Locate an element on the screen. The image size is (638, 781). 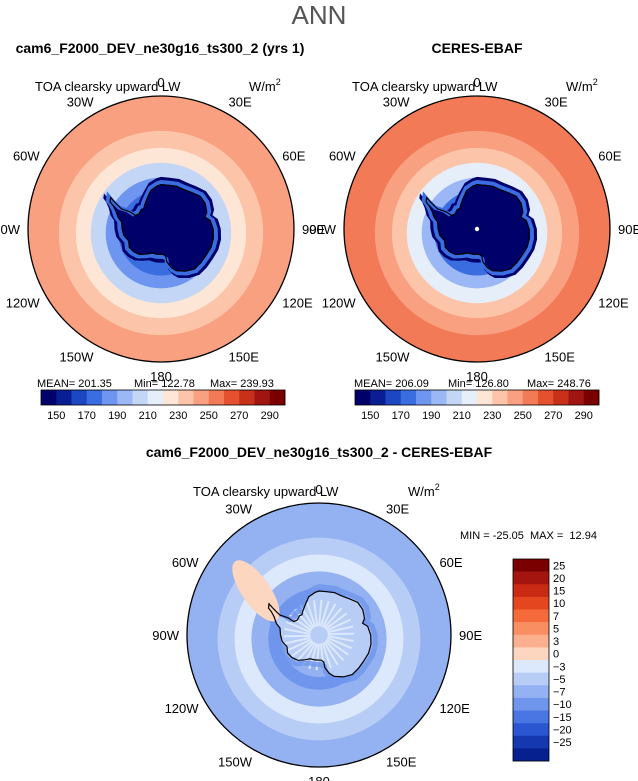
colorbar-frame is located at coordinates (531, 660).